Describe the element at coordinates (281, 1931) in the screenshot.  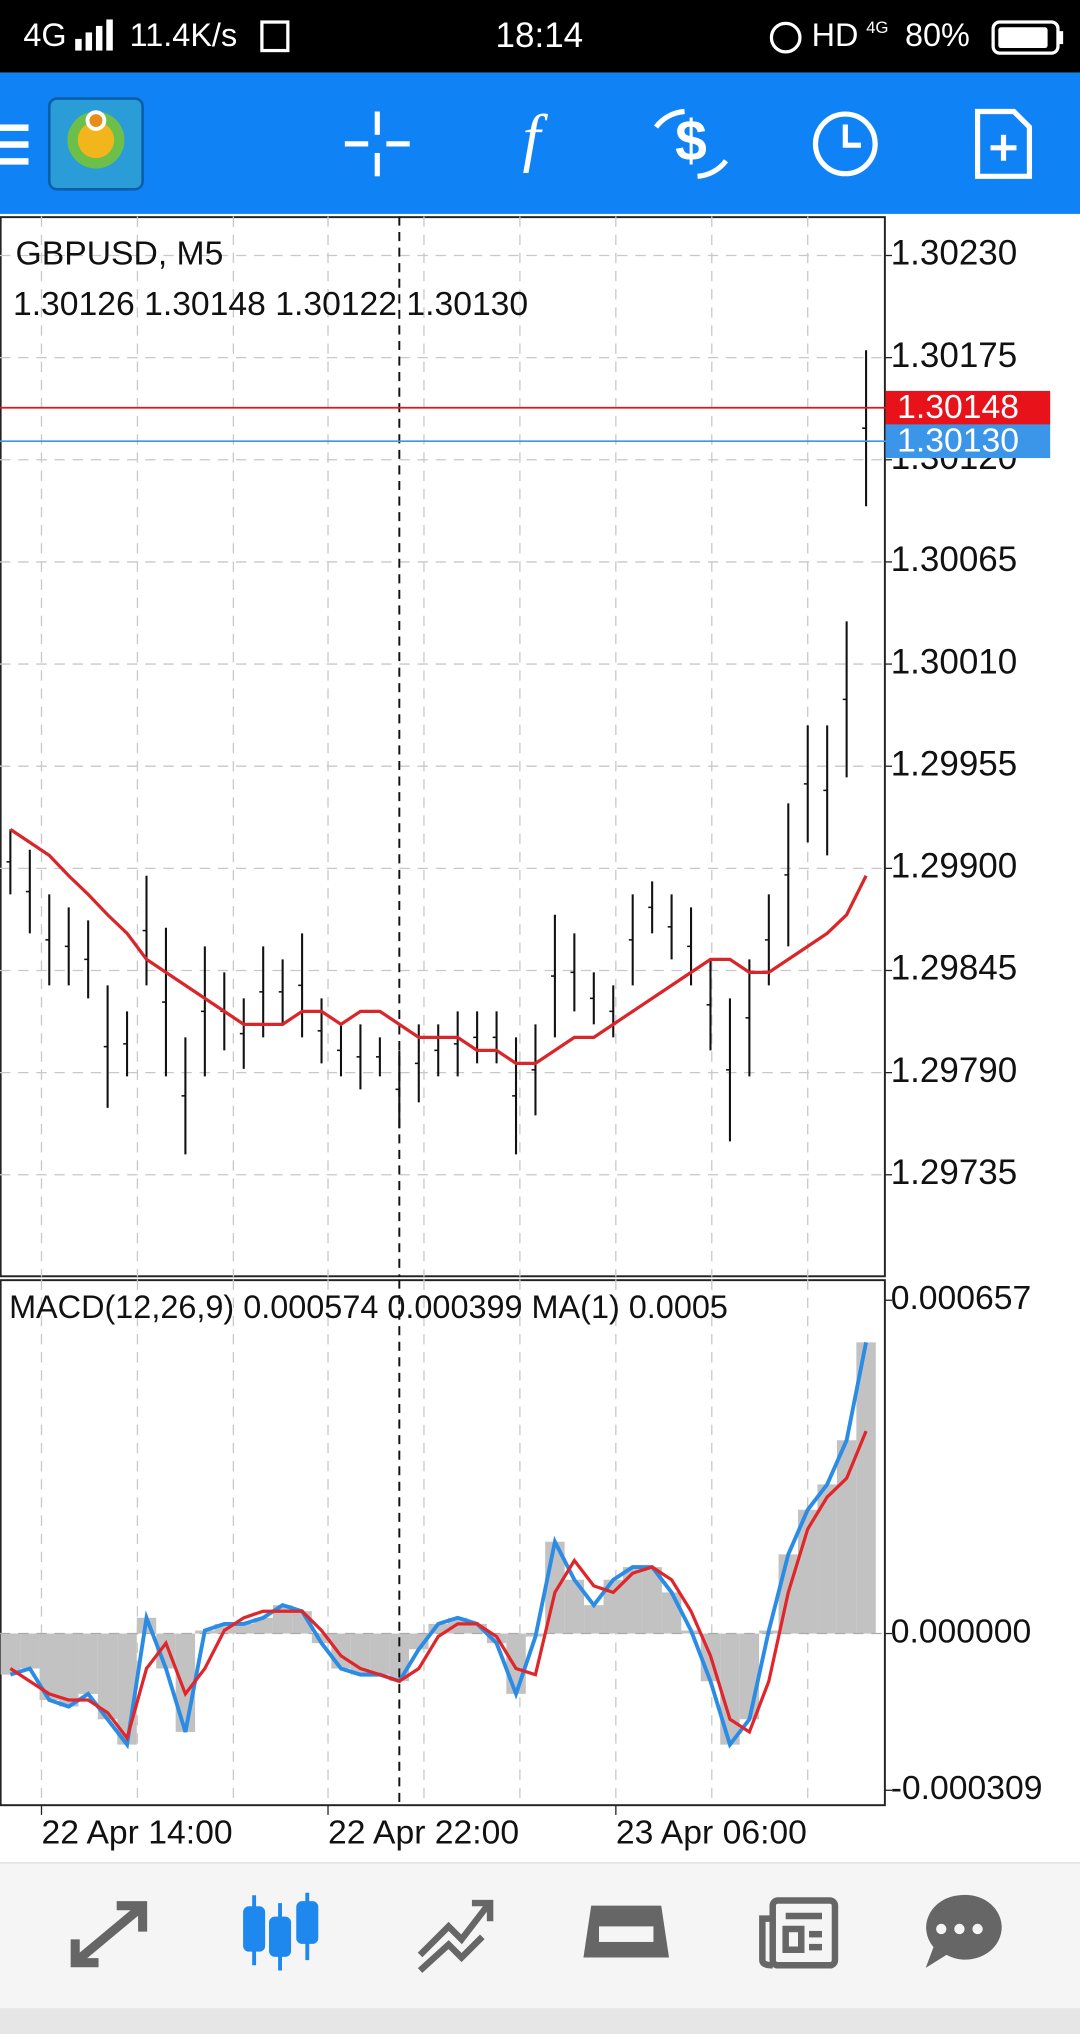
I see `nav-chart` at that location.